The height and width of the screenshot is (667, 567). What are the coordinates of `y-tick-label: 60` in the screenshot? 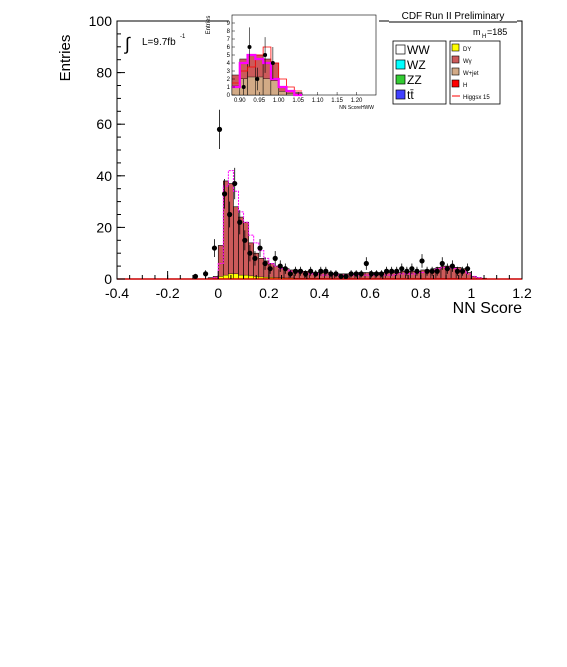 It's located at (104, 124).